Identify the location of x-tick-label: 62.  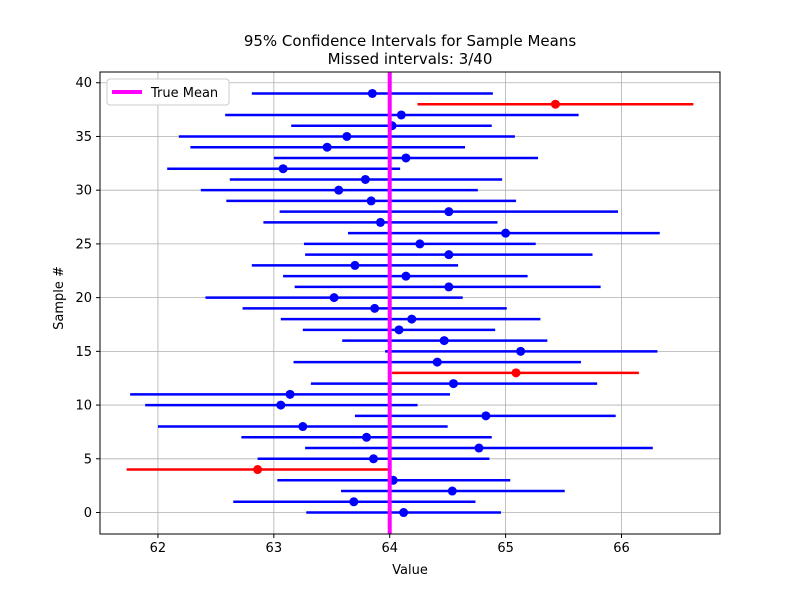
(158, 548).